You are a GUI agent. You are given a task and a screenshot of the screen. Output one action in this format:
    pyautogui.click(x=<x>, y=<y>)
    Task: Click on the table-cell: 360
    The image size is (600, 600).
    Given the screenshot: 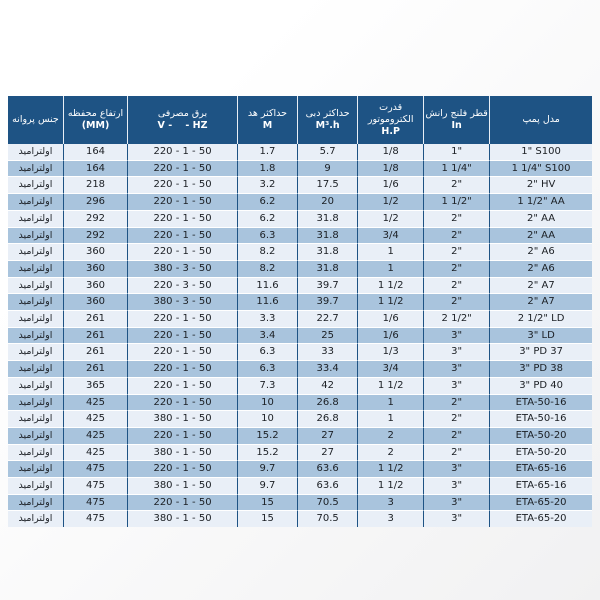 What is the action you would take?
    pyautogui.click(x=95, y=268)
    